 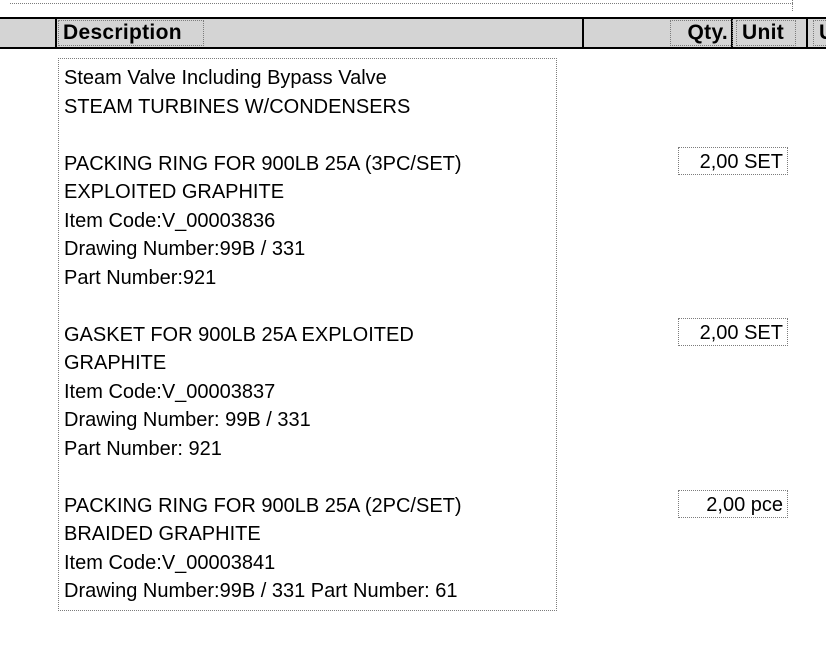 I want to click on truncated-column-header-field: U, so click(x=819, y=33).